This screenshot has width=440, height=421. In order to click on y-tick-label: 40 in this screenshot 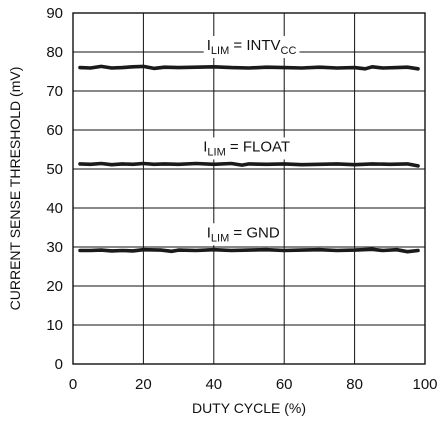, I will do `click(54, 208)`.